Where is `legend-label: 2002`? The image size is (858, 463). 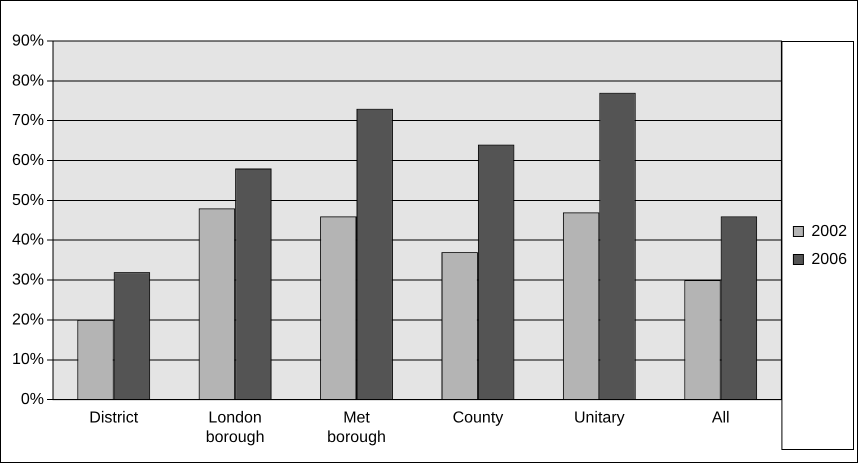 legend-label: 2002 is located at coordinates (829, 231).